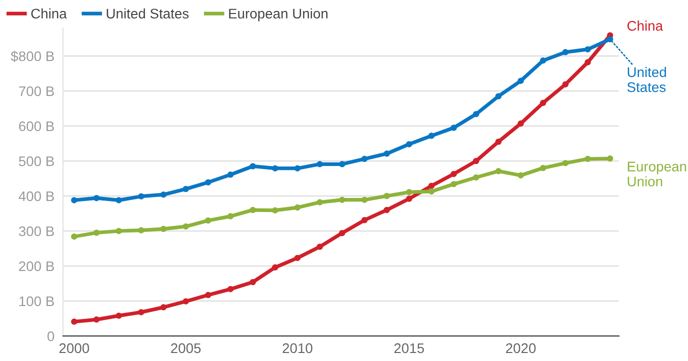 This screenshot has height=361, width=688. Describe the element at coordinates (657, 174) in the screenshot. I see `text: European Union` at that location.